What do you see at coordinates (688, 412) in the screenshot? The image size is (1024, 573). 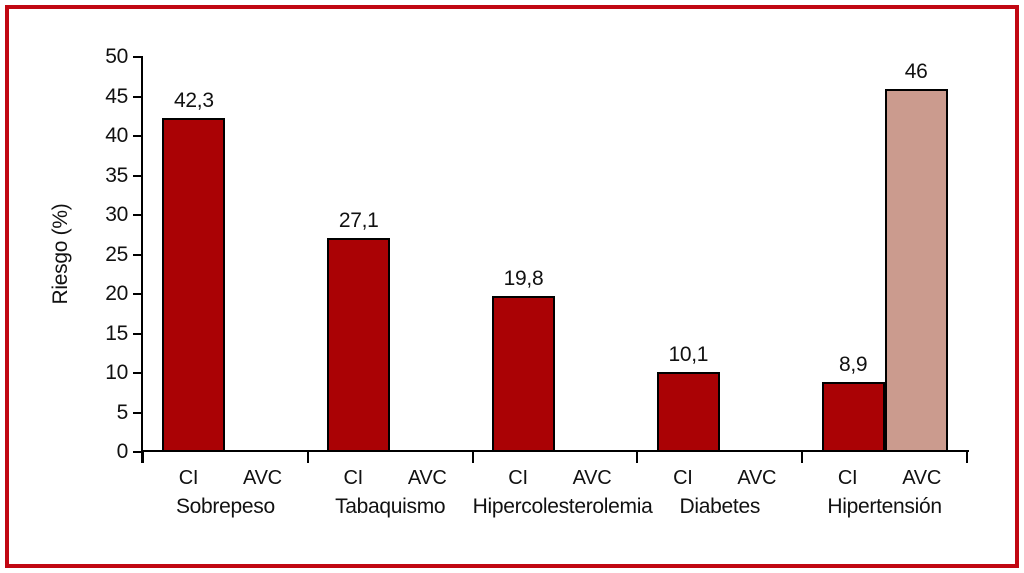 I see `bar-diabetes-ci` at bounding box center [688, 412].